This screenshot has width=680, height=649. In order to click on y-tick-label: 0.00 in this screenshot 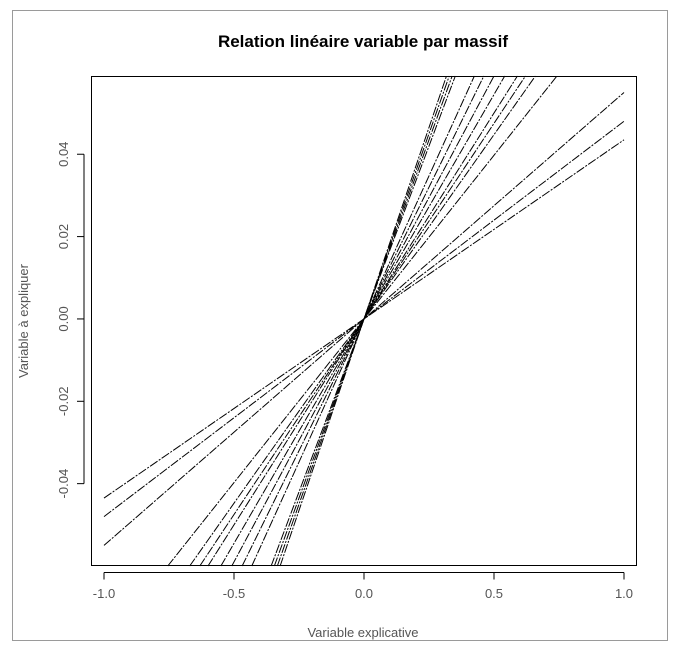, I will do `click(63, 318)`.